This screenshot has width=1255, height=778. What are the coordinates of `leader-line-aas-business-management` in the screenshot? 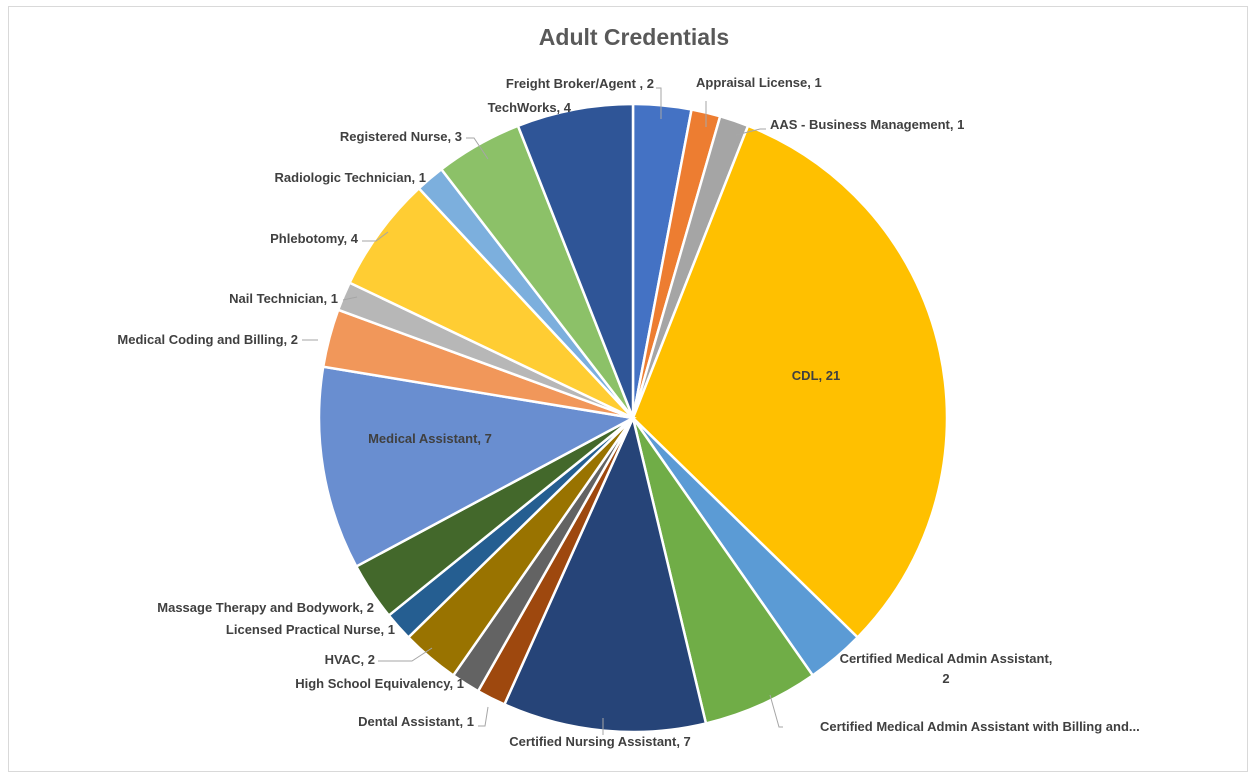 It's located at (750, 132).